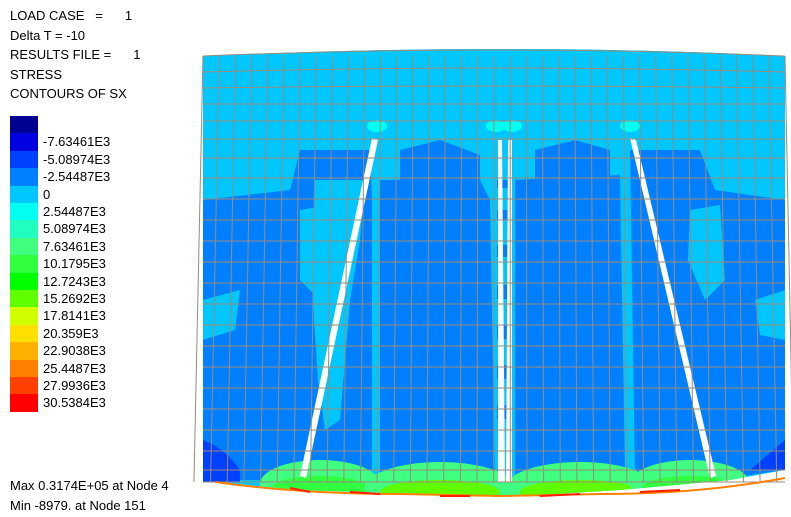 This screenshot has height=517, width=791. Describe the element at coordinates (74, 281) in the screenshot. I see `legend-label: 12.7243E3` at that location.